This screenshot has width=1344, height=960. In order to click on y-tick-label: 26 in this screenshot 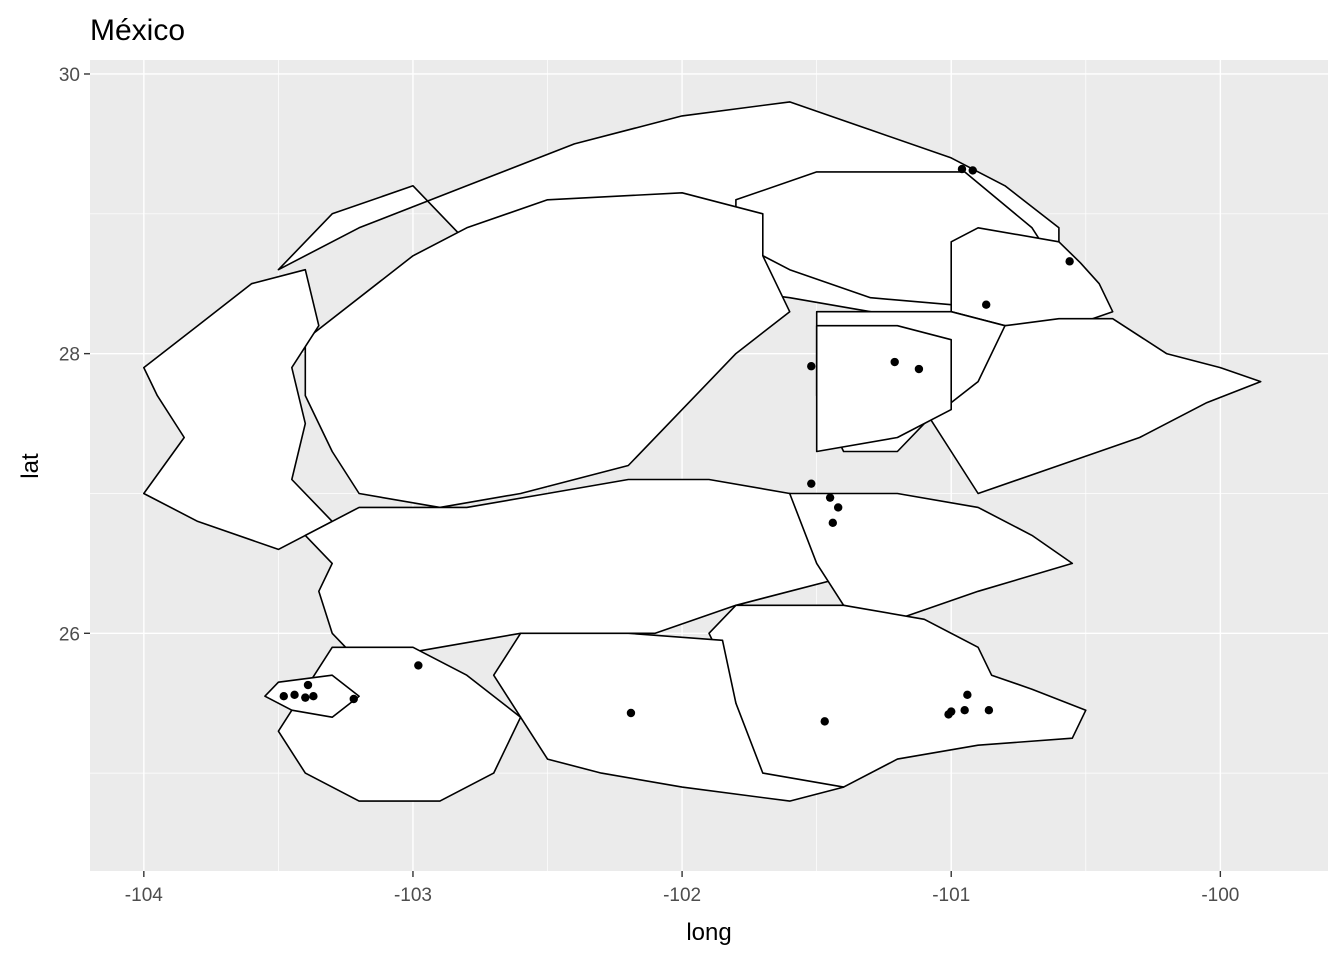, I will do `click(69, 634)`.